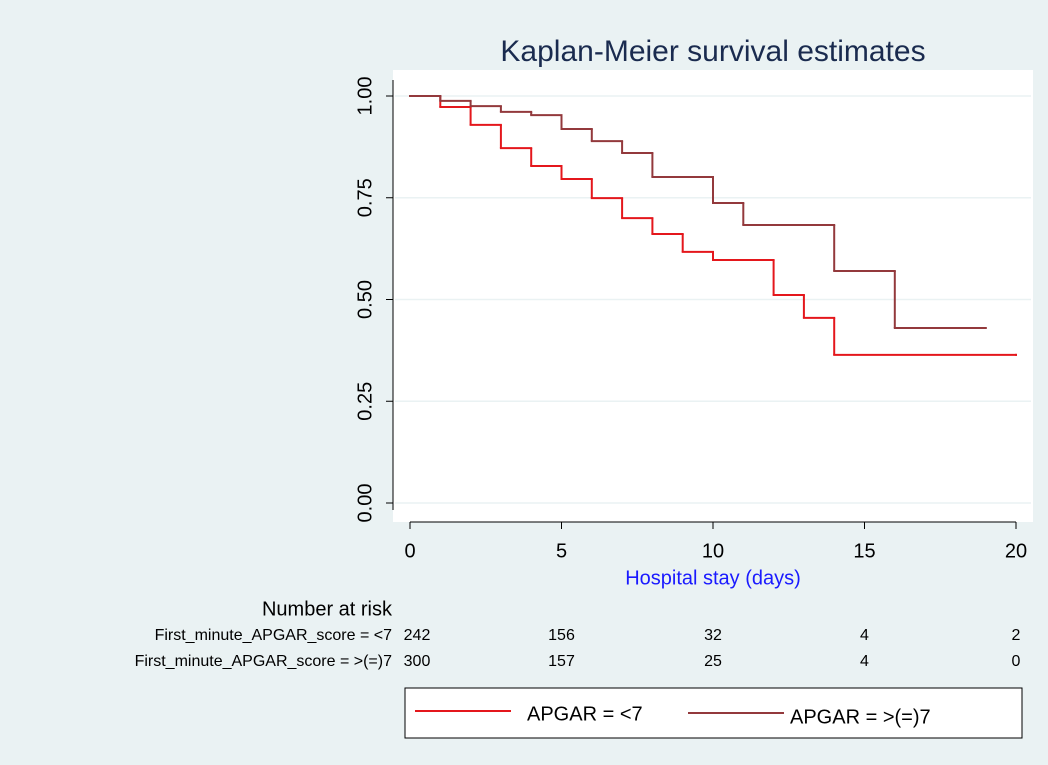  I want to click on x-tick-label: 20, so click(1016, 551).